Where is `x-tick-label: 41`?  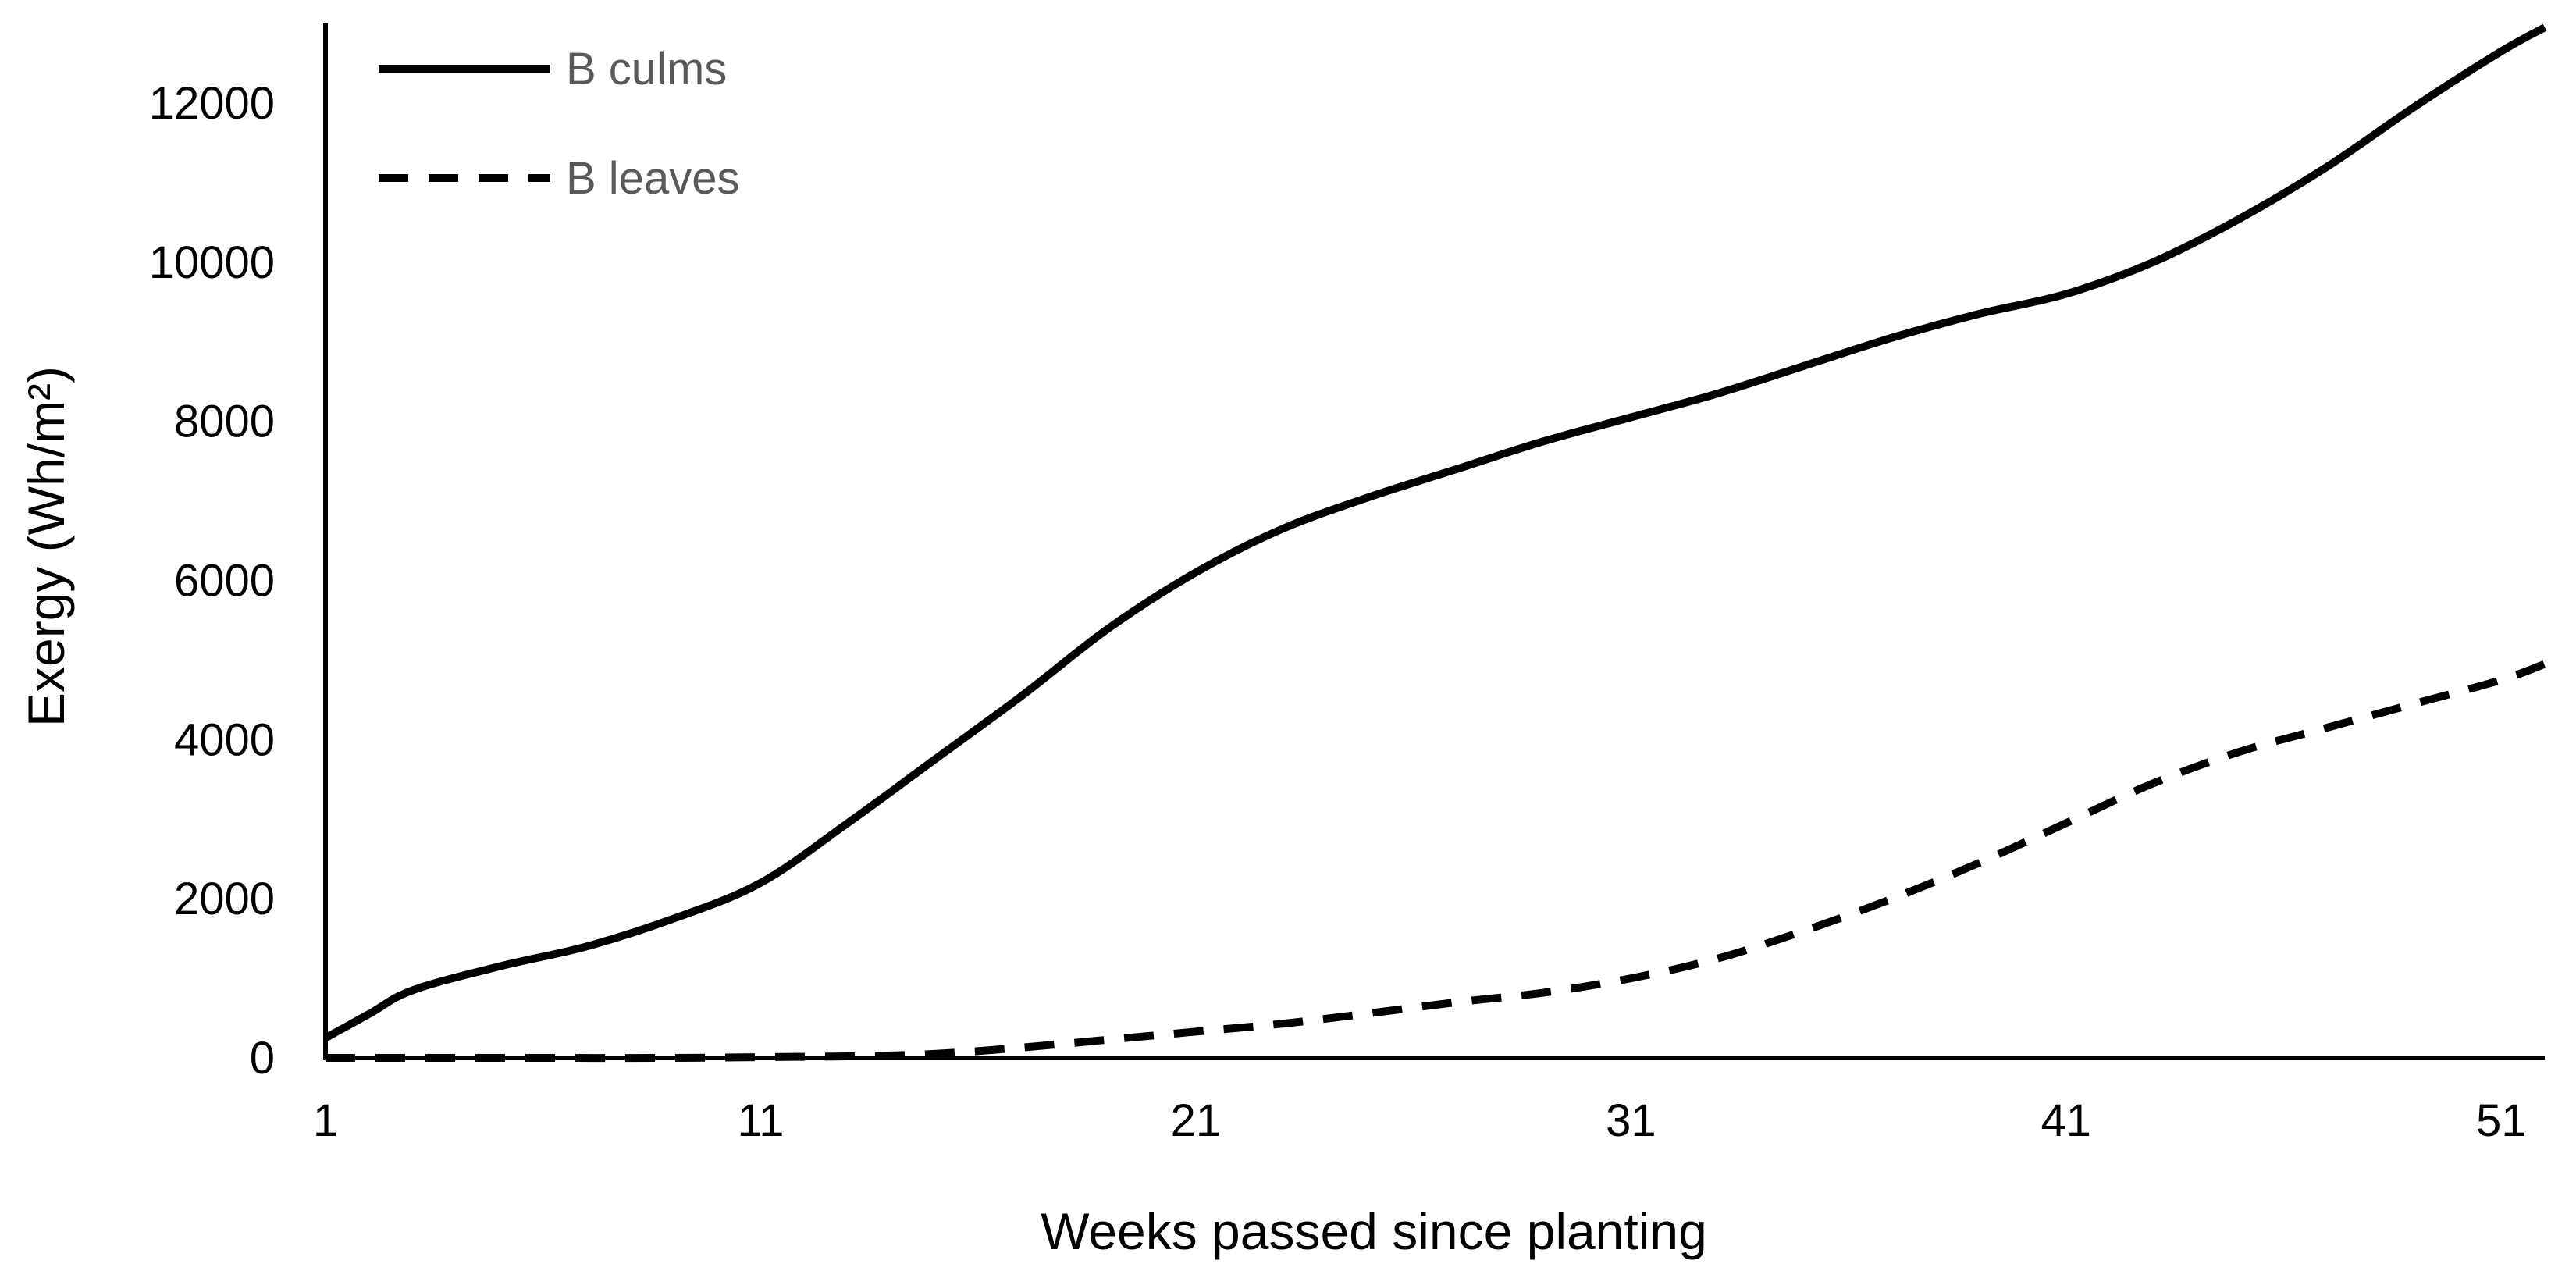 x-tick-label: 41 is located at coordinates (2066, 1120).